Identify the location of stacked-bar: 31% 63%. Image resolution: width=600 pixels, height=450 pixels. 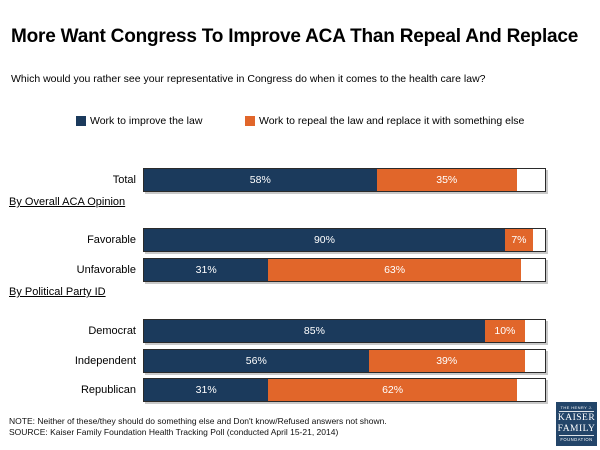
(344, 270).